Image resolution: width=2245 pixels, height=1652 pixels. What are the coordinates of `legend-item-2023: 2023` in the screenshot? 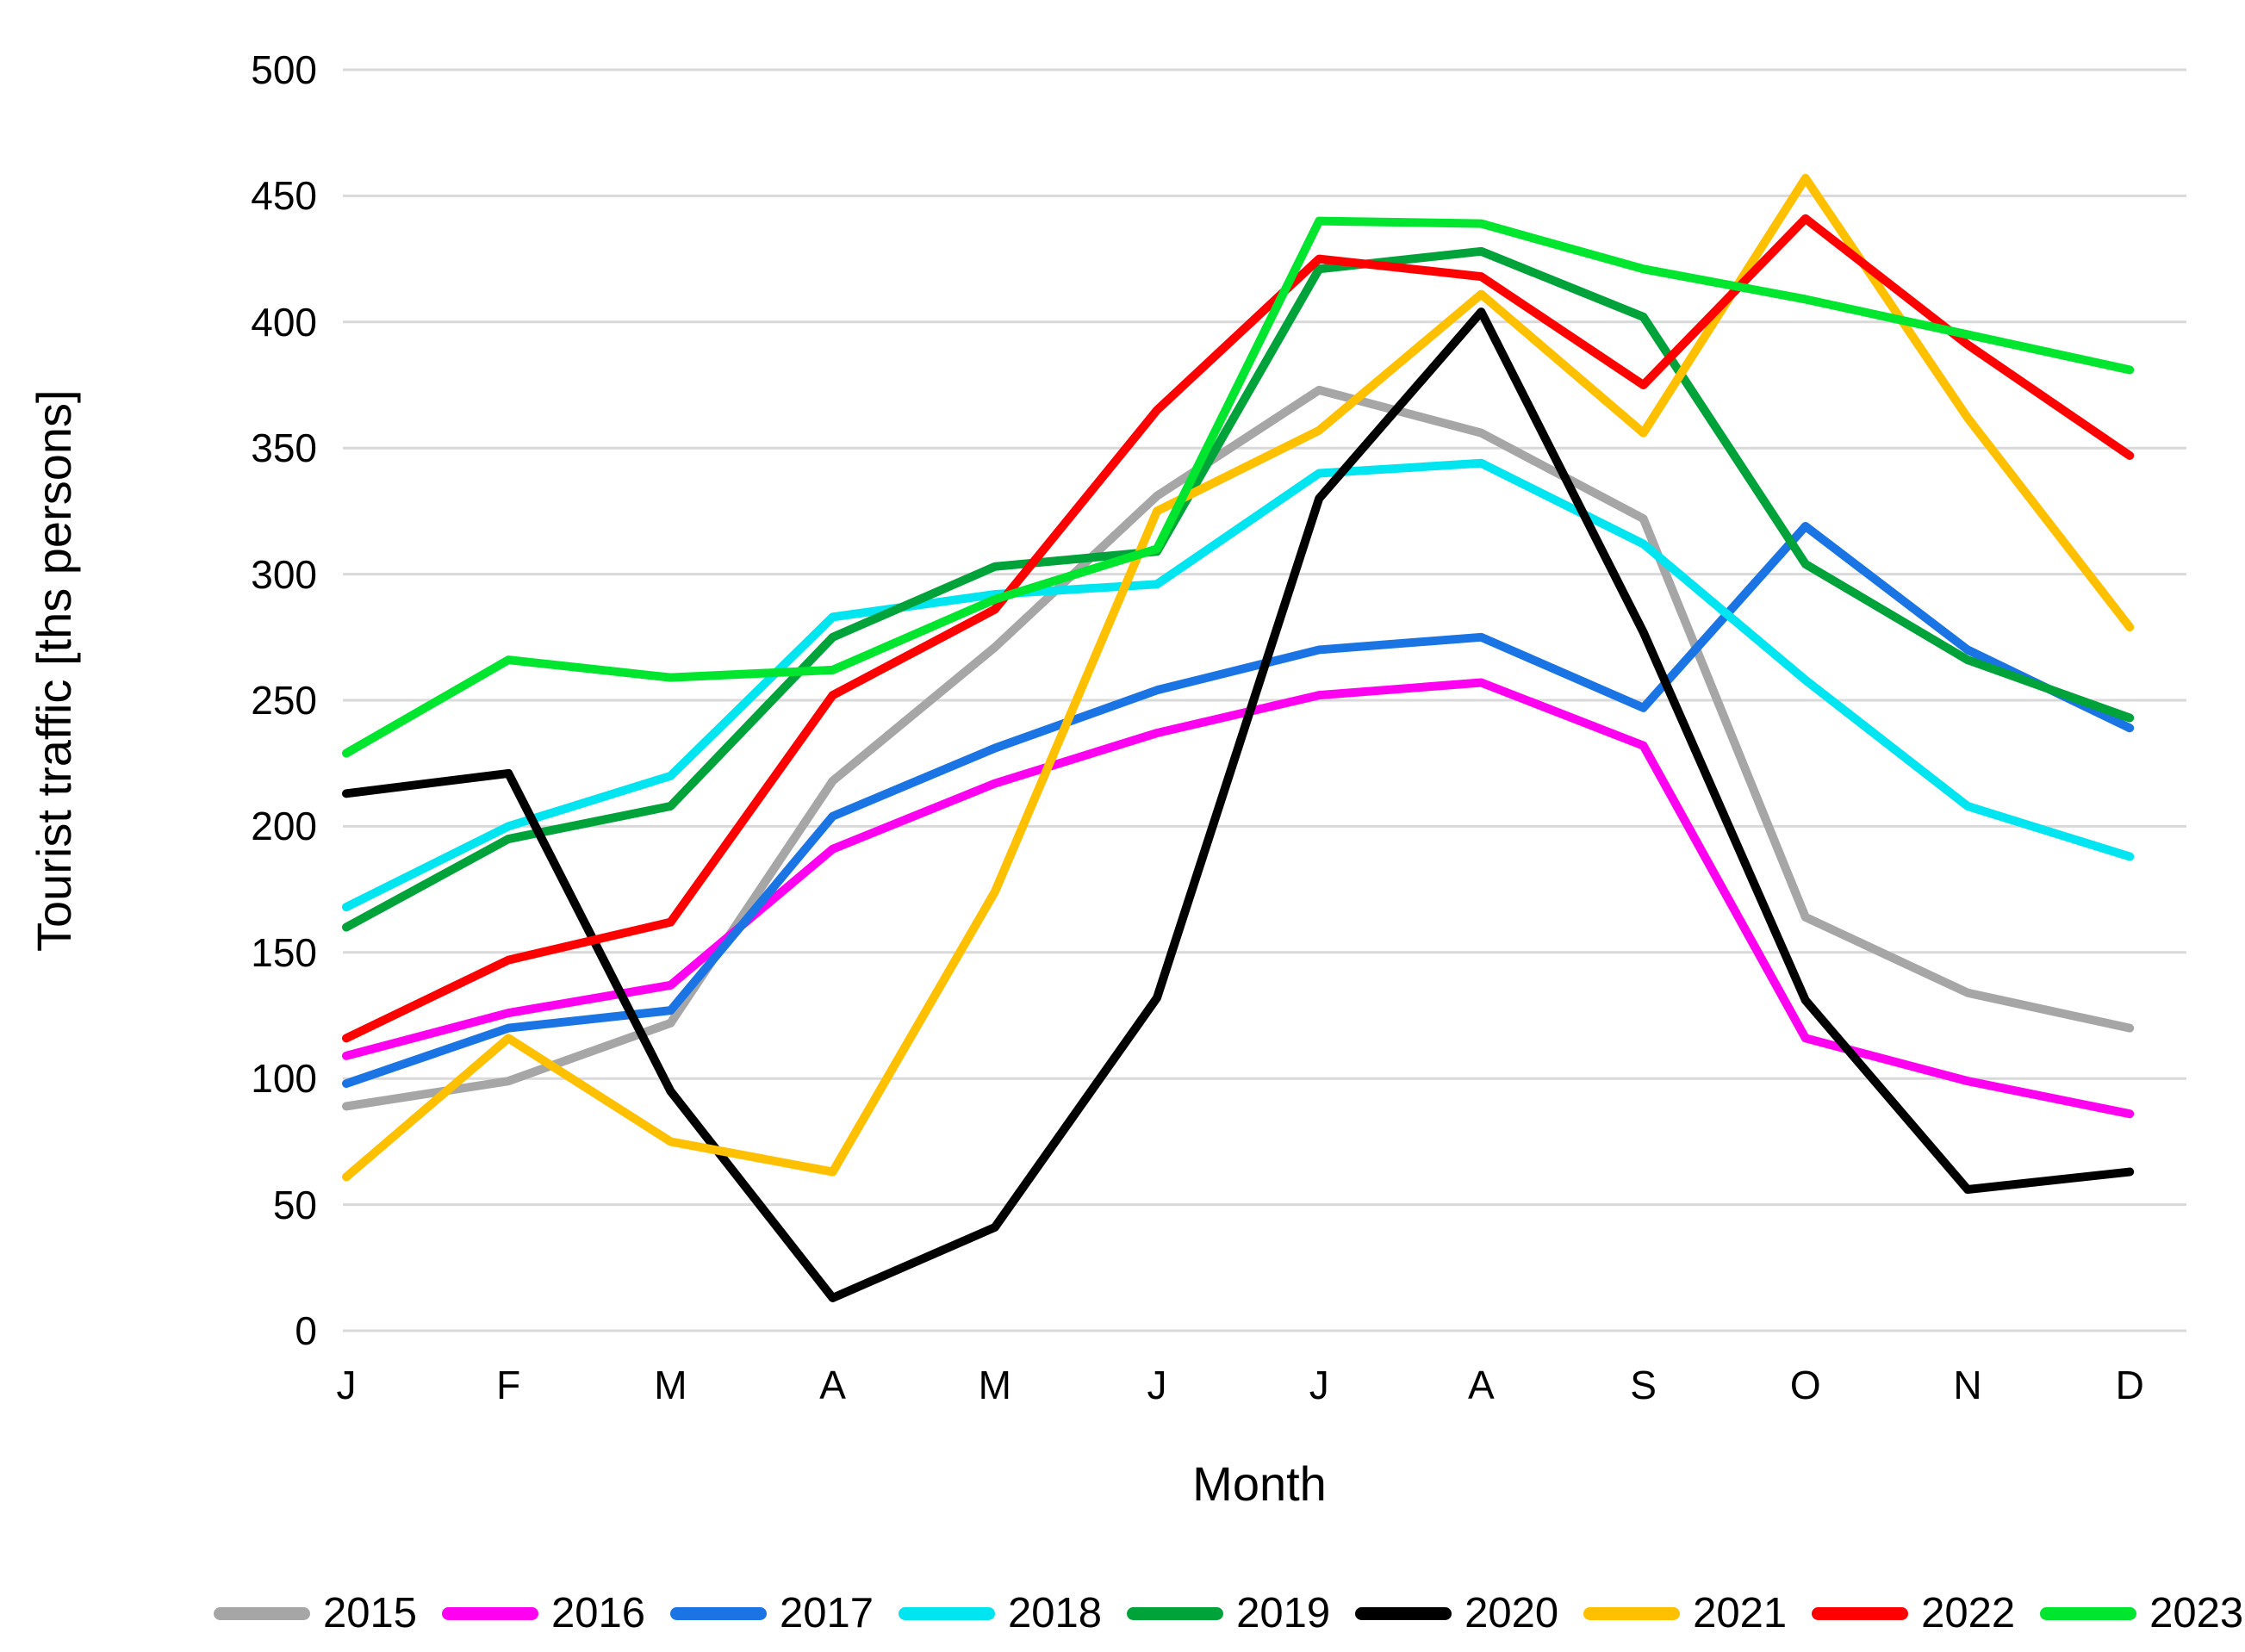 It's located at (2141, 1613).